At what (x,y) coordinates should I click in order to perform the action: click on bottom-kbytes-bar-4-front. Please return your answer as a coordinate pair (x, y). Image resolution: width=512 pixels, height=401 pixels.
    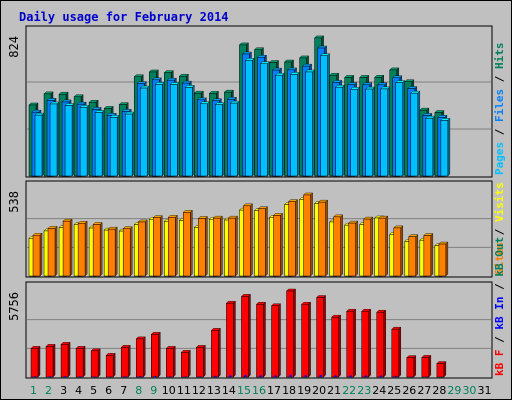
    Looking at the image, I should click on (79, 362).